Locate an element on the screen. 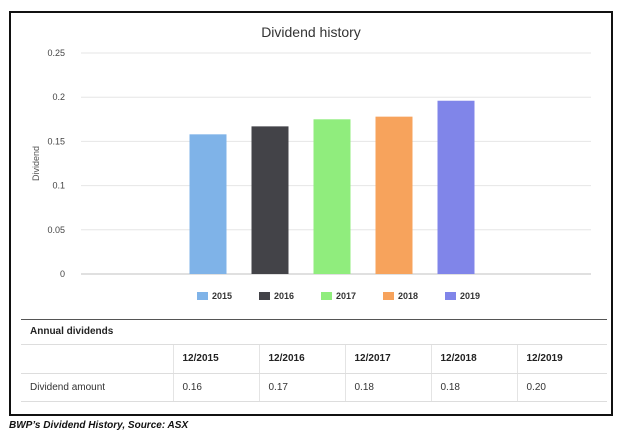  header-cell-2018: 12/2018 is located at coordinates (473, 359).